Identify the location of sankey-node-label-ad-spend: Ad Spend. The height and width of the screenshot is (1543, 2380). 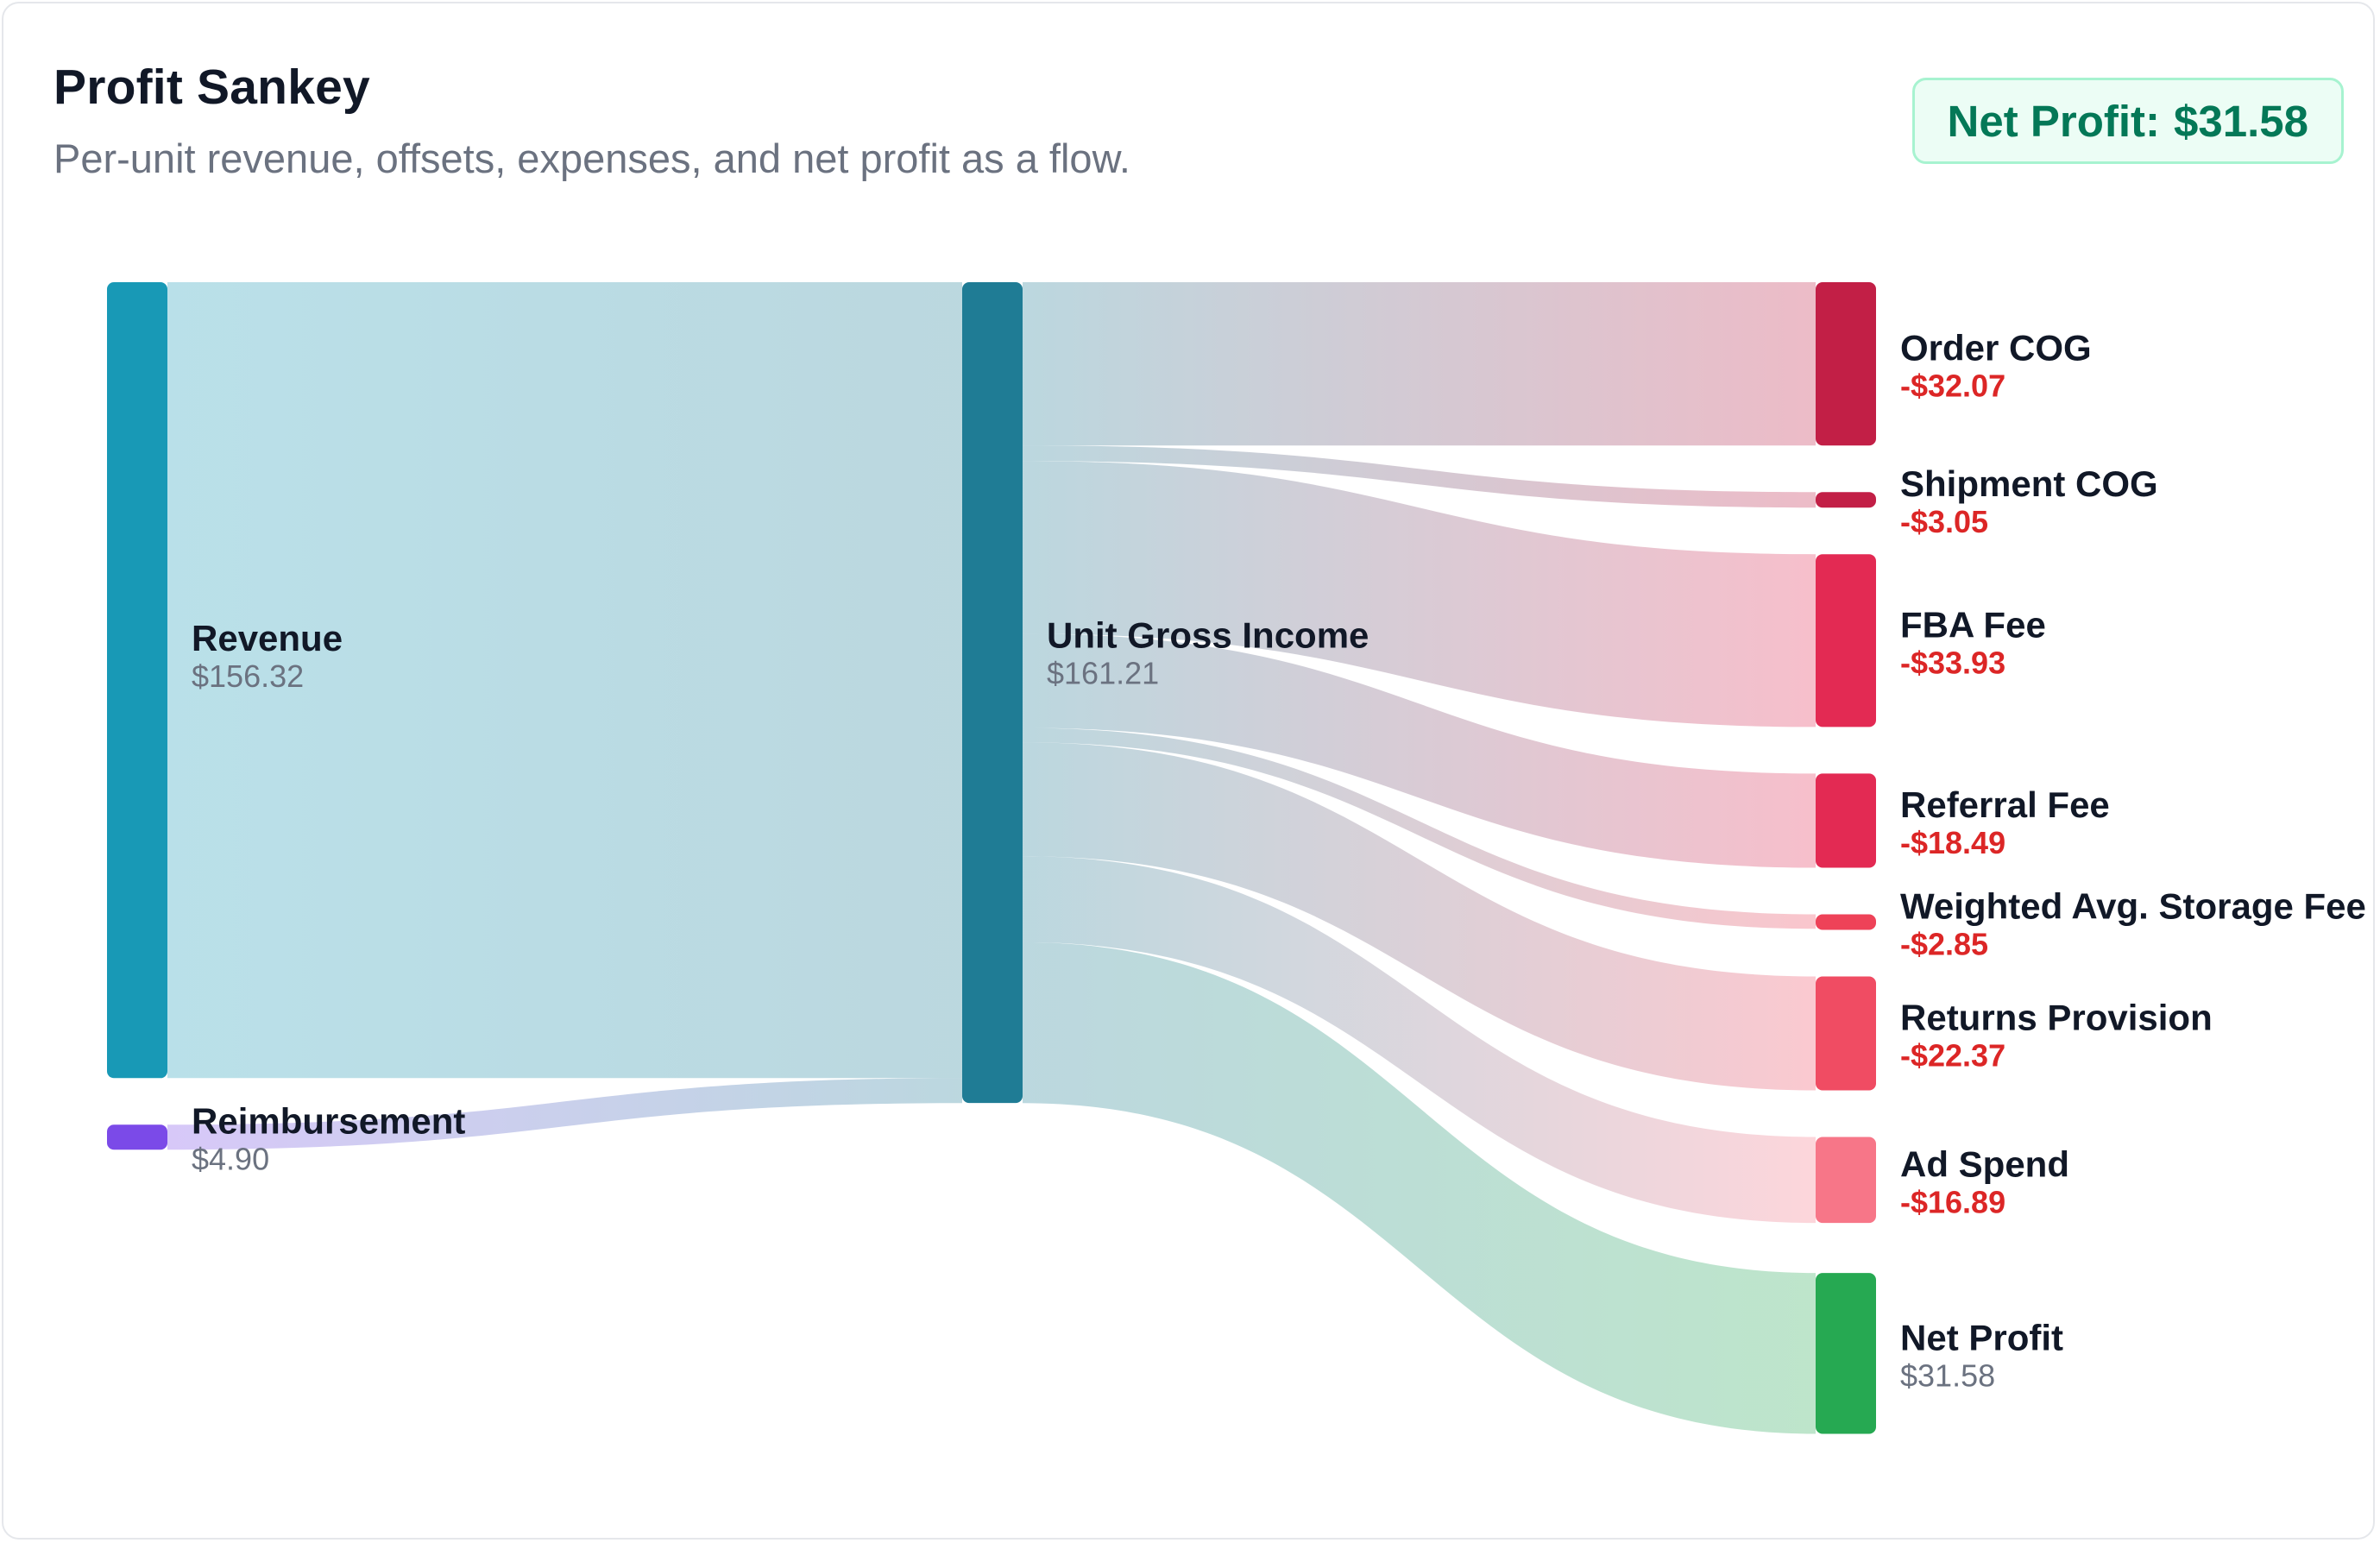
(1985, 1163).